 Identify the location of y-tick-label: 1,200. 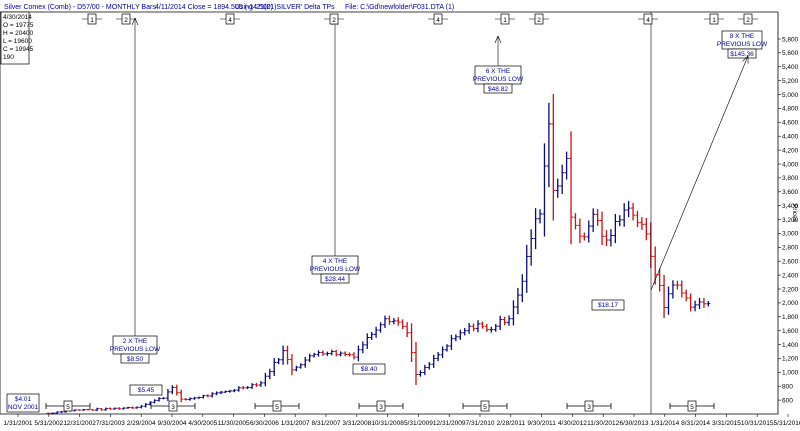
(790, 359).